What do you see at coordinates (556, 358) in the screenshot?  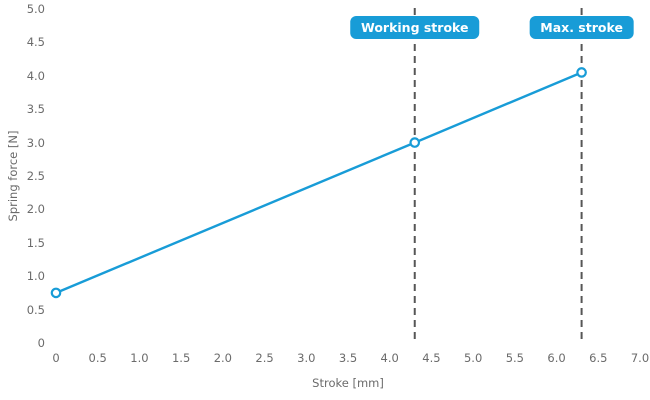 I see `x-tick-label: 6.0` at bounding box center [556, 358].